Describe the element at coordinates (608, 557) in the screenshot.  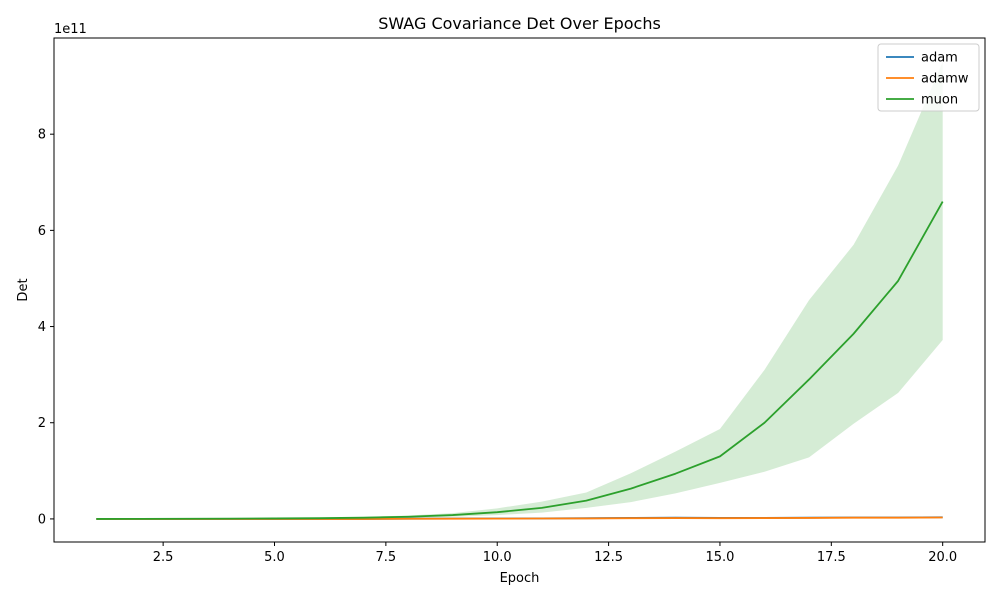
I see `x-tick-label: 12.5` at that location.